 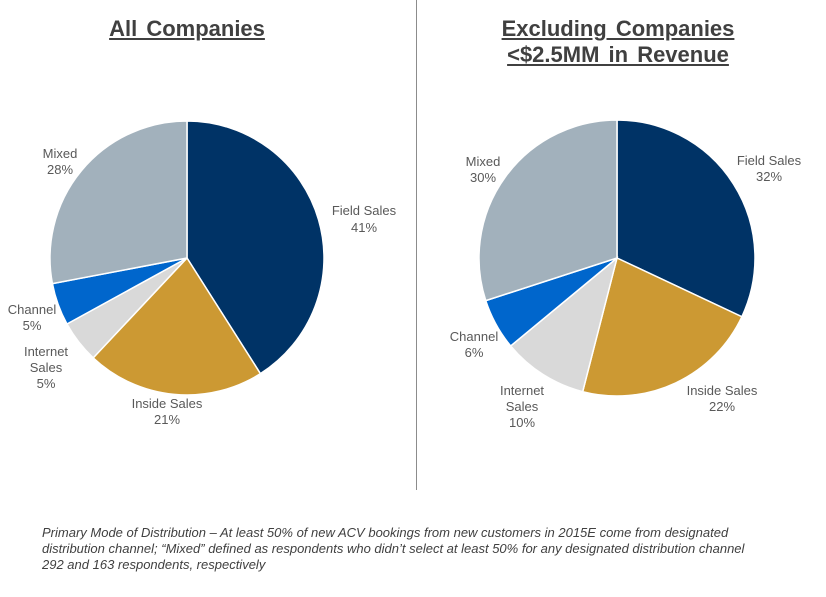 I want to click on slice-value-internet-sales: 5%, so click(x=46, y=383).